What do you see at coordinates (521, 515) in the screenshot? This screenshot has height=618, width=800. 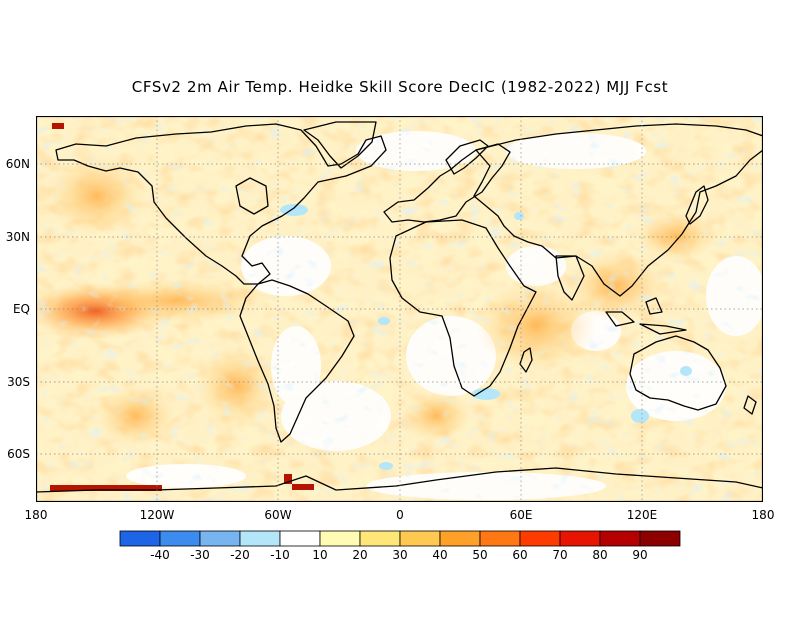 I see `lon-label-60e: 60E` at bounding box center [521, 515].